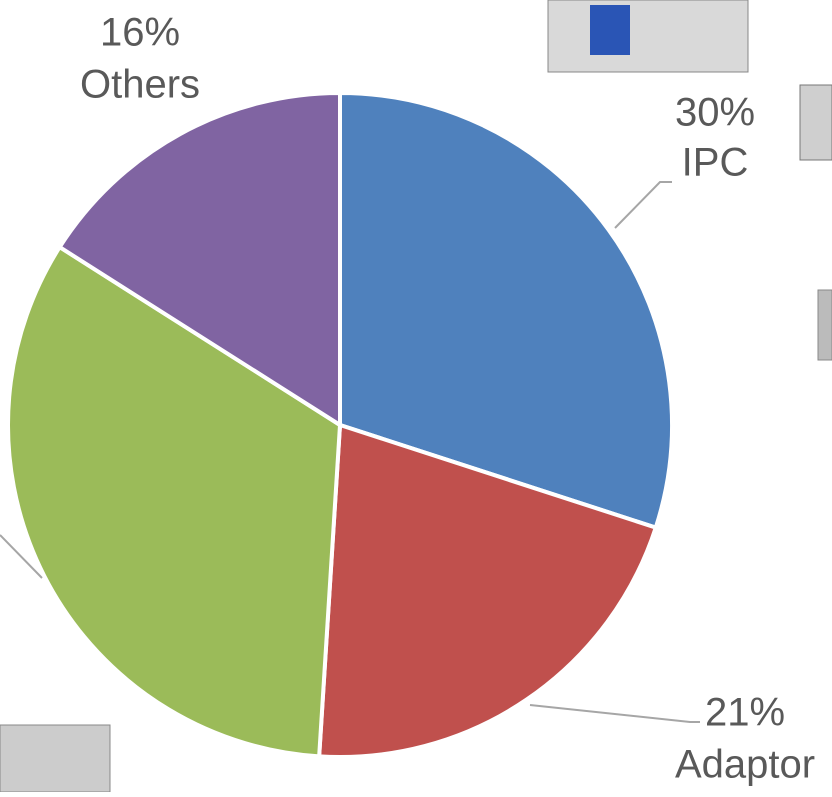 The width and height of the screenshot is (832, 797). What do you see at coordinates (745, 713) in the screenshot?
I see `value-label: 21%` at bounding box center [745, 713].